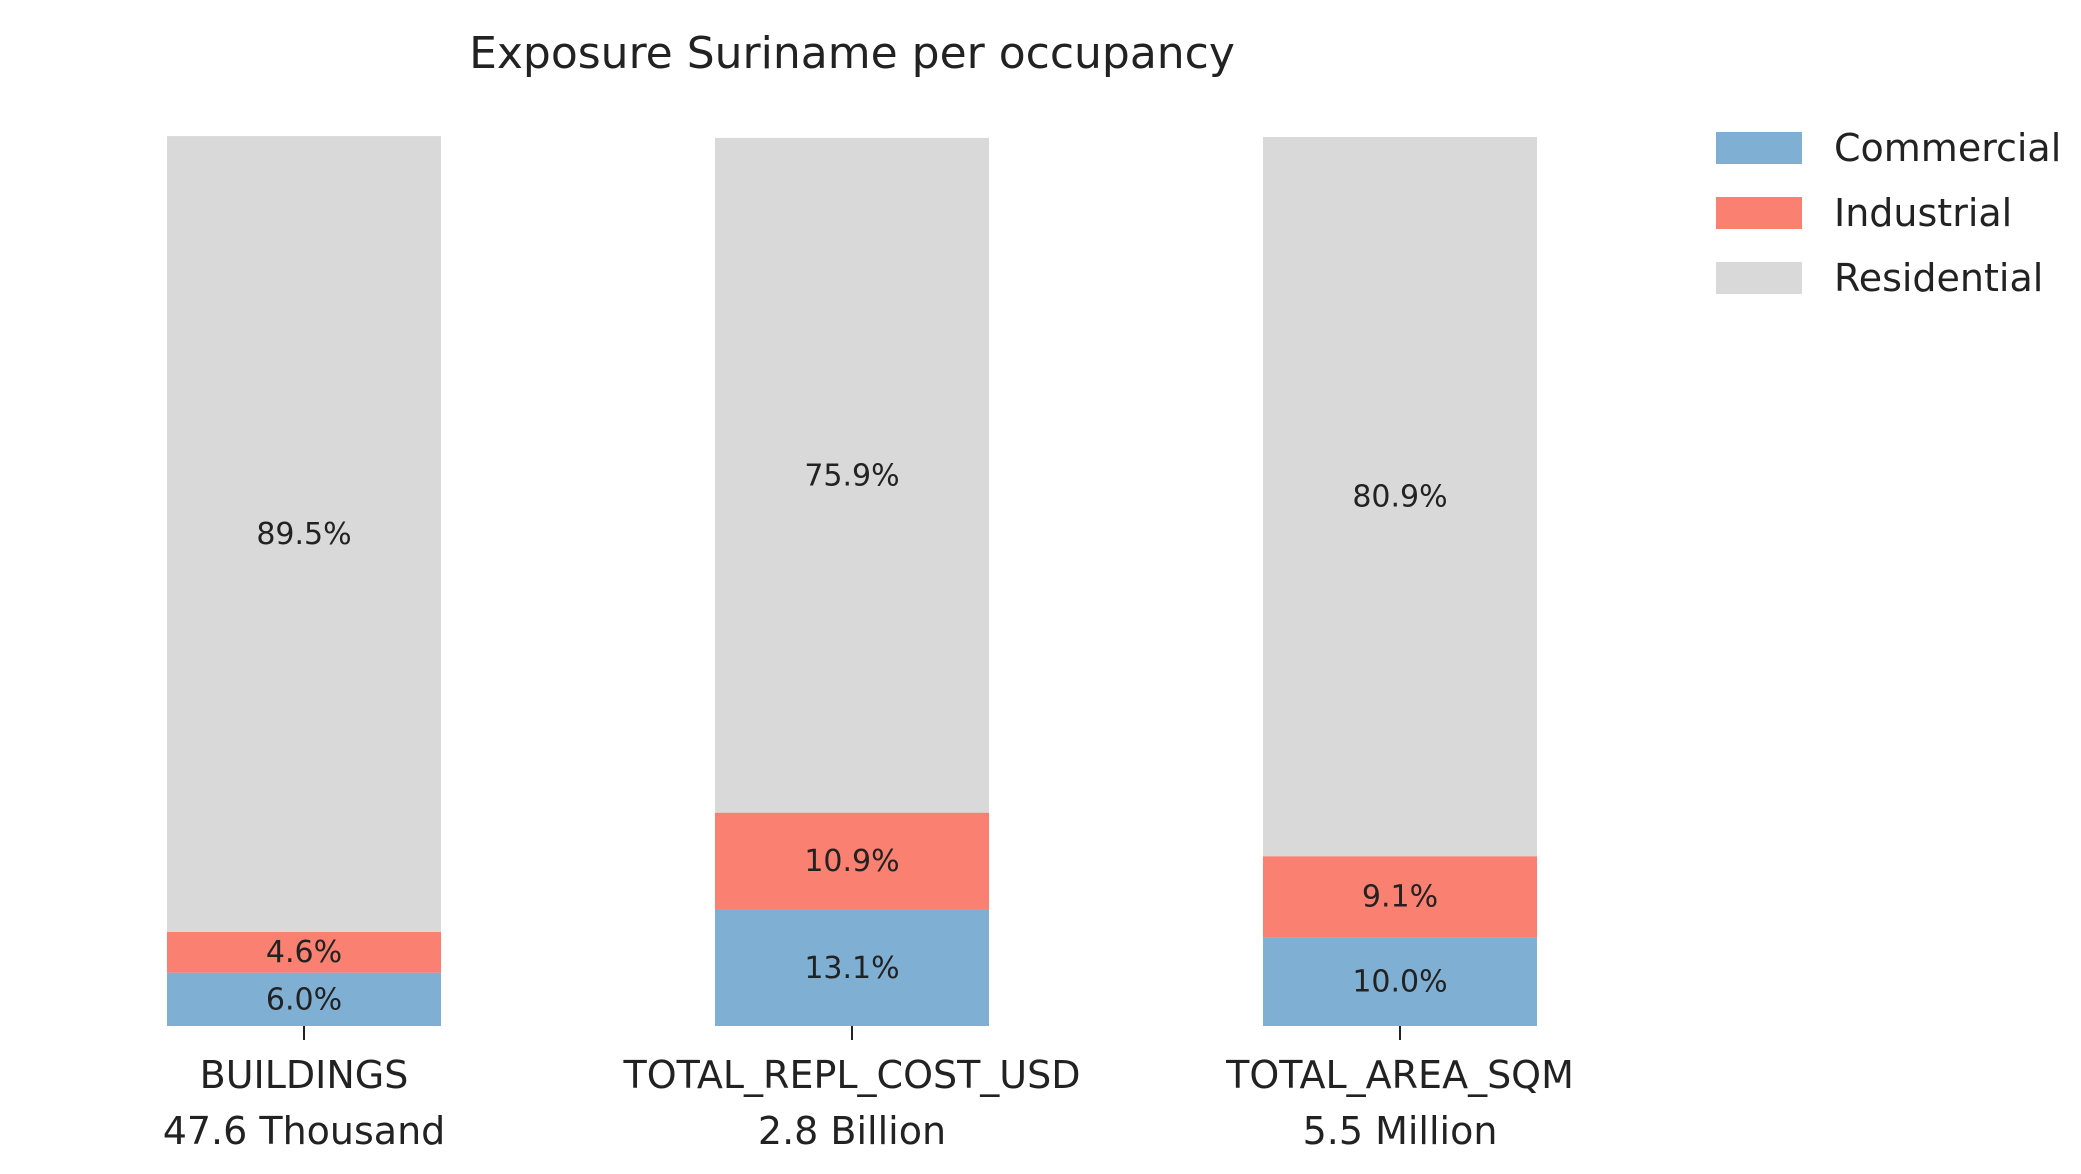 This screenshot has height=1174, width=2081. What do you see at coordinates (1759, 213) in the screenshot?
I see `legend-swatch-industrial` at bounding box center [1759, 213].